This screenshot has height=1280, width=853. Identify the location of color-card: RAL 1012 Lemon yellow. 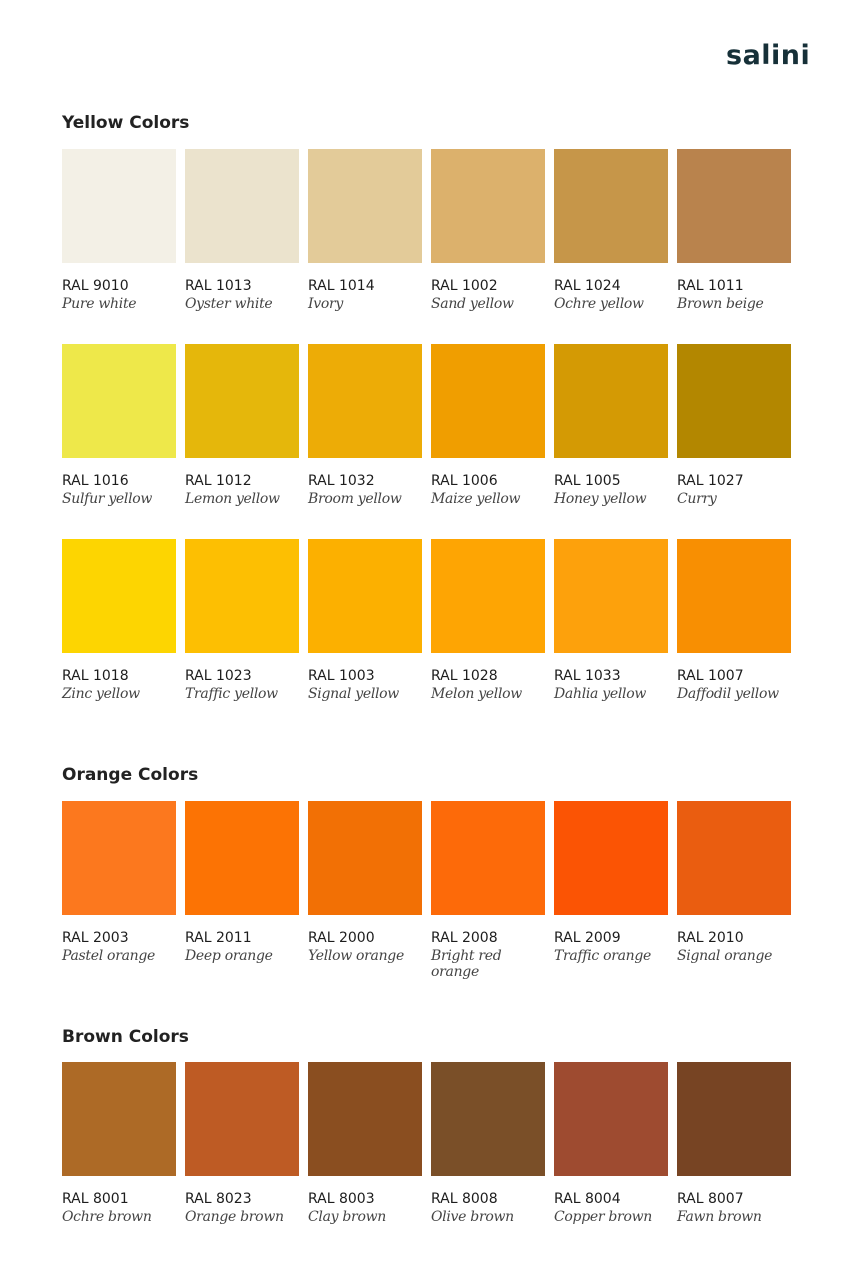
(242, 425).